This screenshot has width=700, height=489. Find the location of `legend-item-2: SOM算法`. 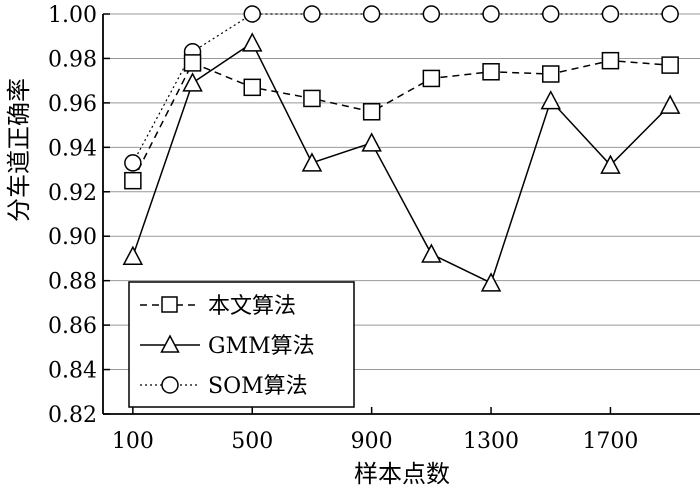

legend-item-2: SOM算法 is located at coordinates (224, 386).